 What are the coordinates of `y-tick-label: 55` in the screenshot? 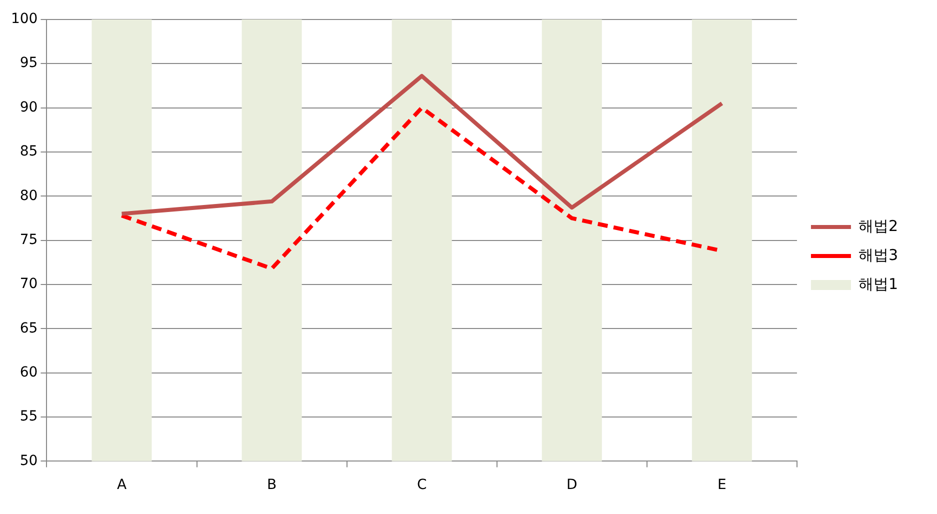 It's located at (29, 416).